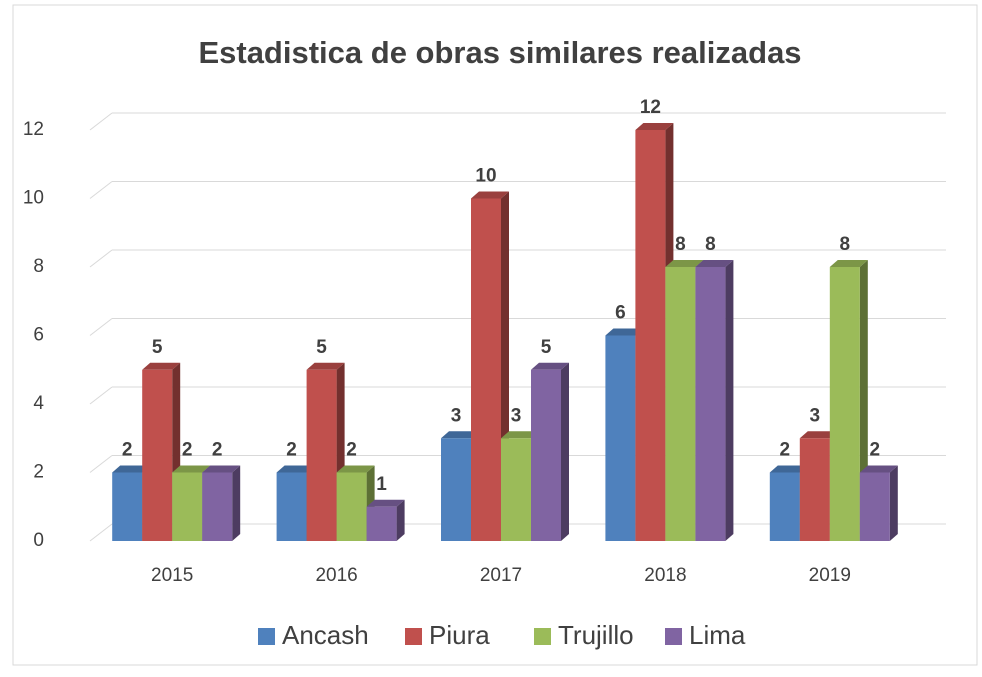  Describe the element at coordinates (38, 335) in the screenshot. I see `y-tick-label: 6` at that location.